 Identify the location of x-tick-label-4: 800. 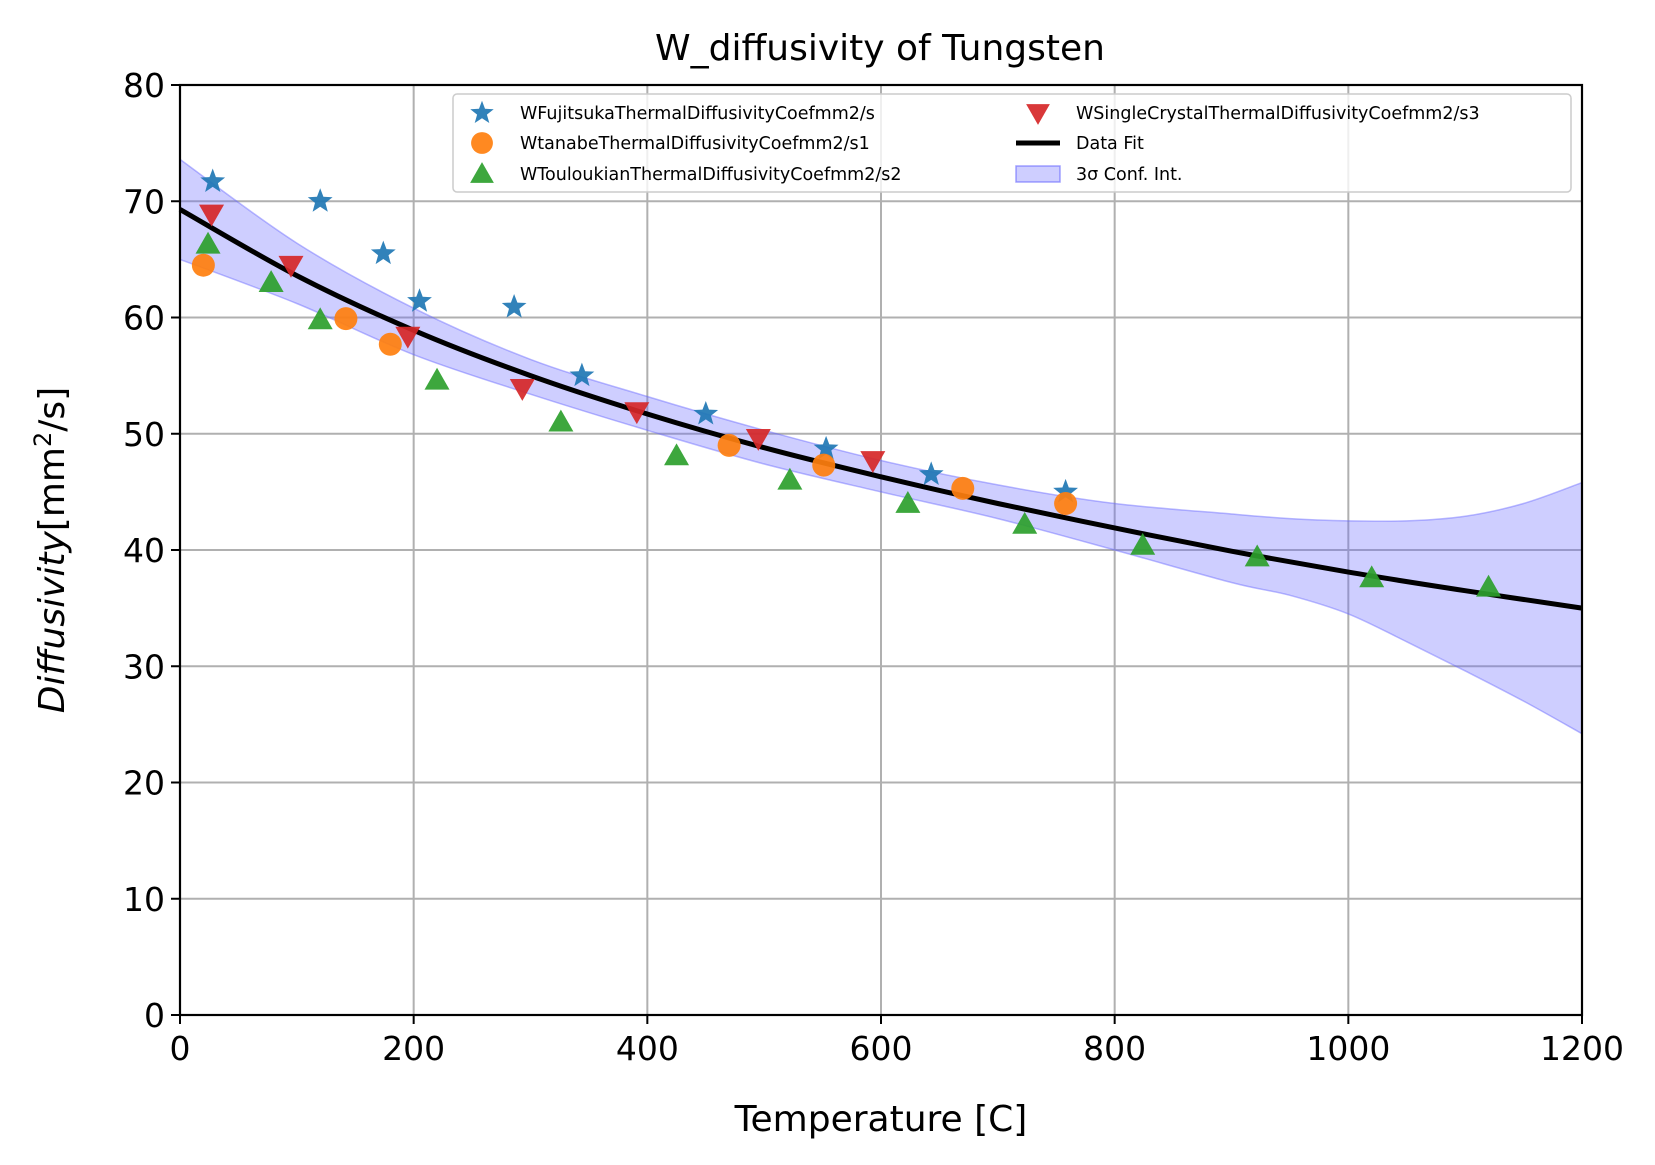
(1114, 1048).